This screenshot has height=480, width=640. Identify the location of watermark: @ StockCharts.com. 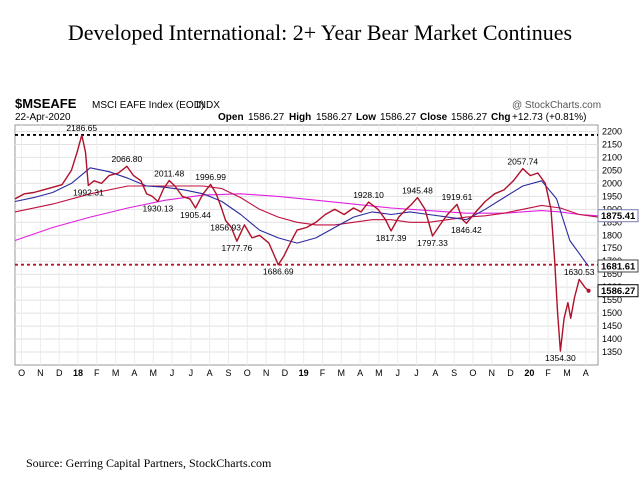
(556, 105).